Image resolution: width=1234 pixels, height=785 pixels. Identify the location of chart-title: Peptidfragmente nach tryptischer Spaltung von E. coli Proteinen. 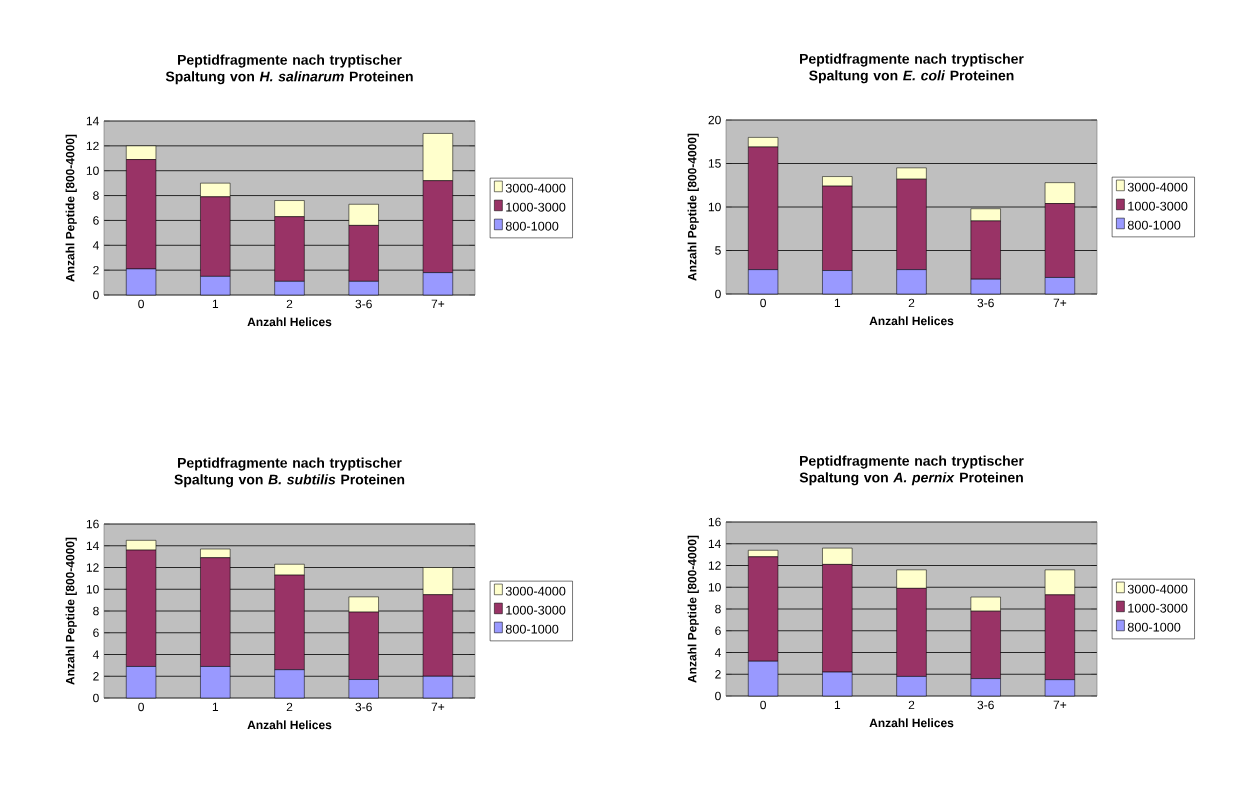
(912, 68).